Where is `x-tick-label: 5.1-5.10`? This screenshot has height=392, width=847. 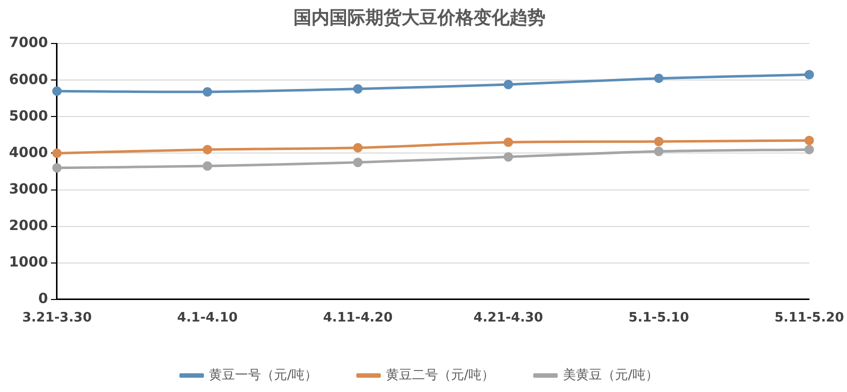
x-tick-label: 5.1-5.10 is located at coordinates (659, 318).